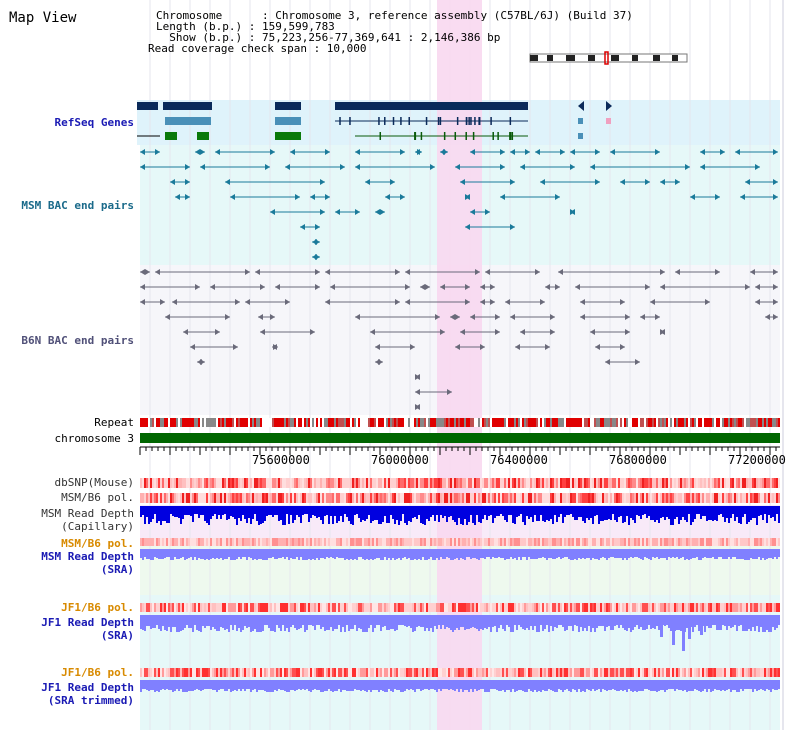 This screenshot has height=730, width=800. Describe the element at coordinates (638, 460) in the screenshot. I see `axis-tick-label: 76800000` at that location.